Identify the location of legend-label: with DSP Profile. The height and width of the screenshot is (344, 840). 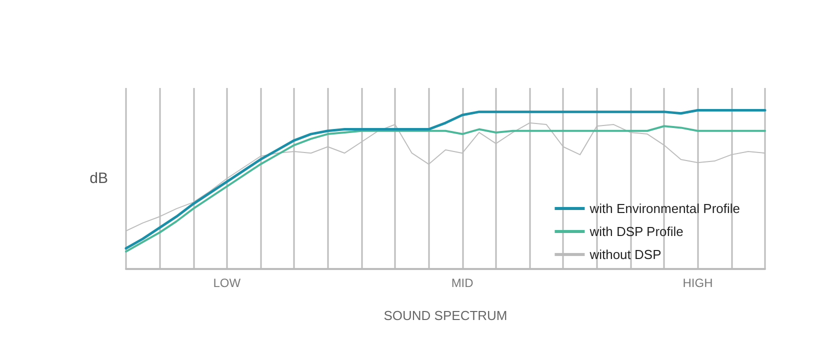
(636, 231).